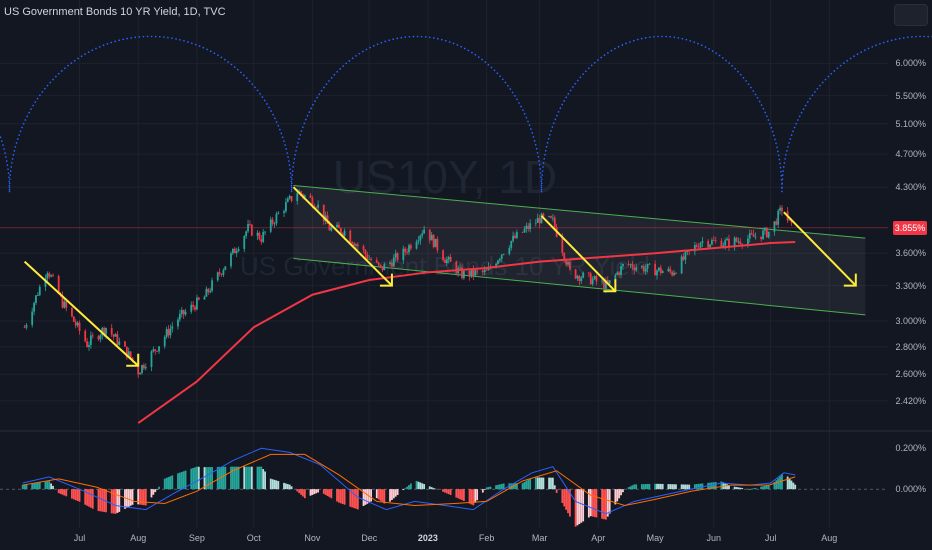  I want to click on signal-line, so click(409, 480).